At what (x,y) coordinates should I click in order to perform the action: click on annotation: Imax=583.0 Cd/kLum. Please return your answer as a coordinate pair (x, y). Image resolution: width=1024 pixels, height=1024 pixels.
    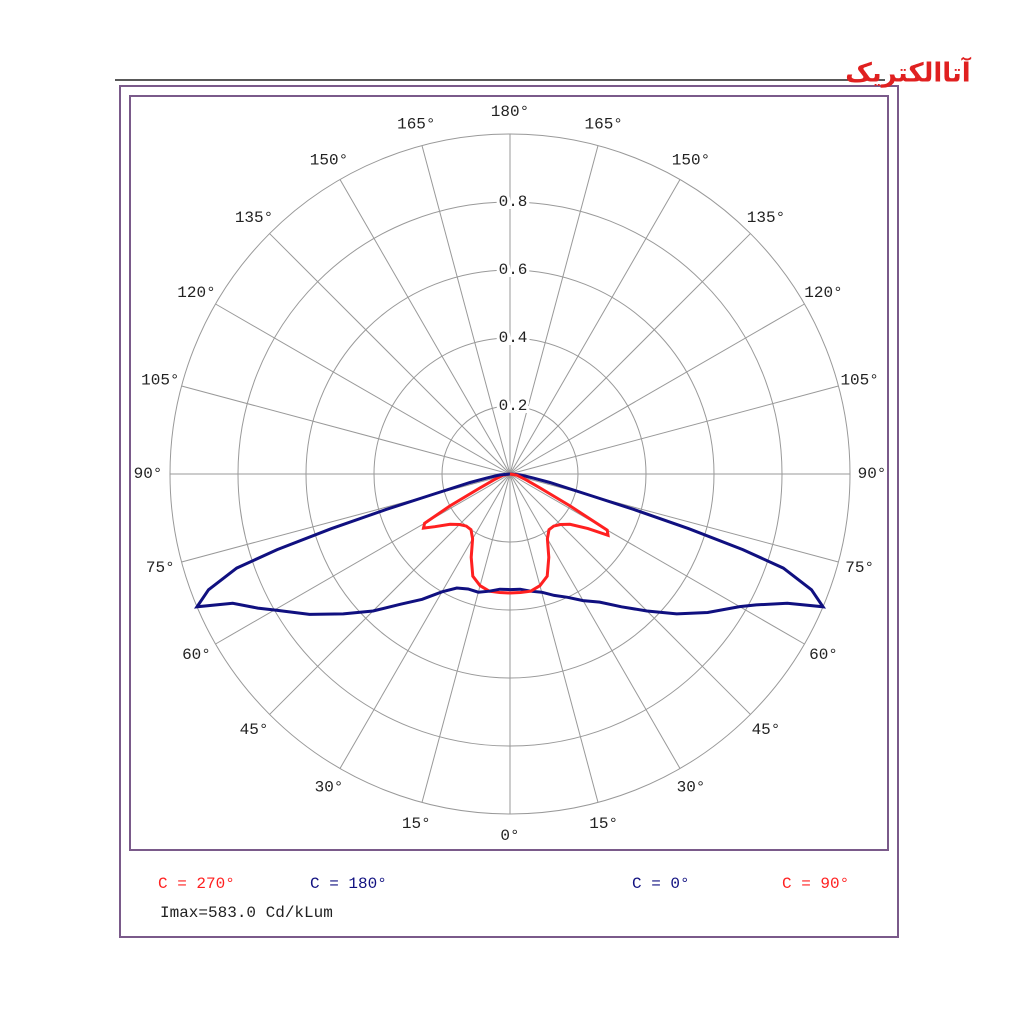
    Looking at the image, I should click on (246, 913).